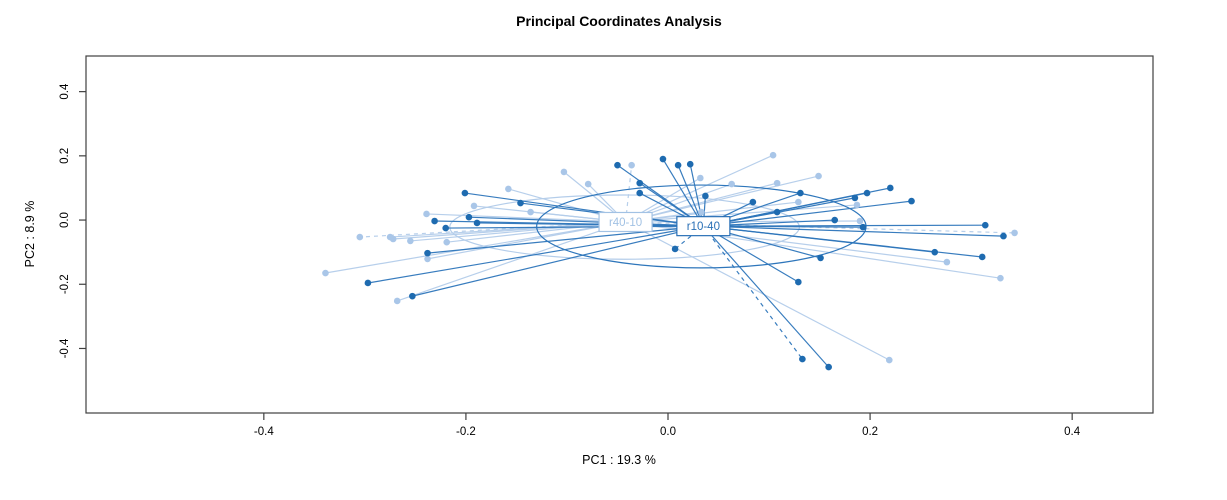  I want to click on group-label-text: r40-10, so click(625, 223).